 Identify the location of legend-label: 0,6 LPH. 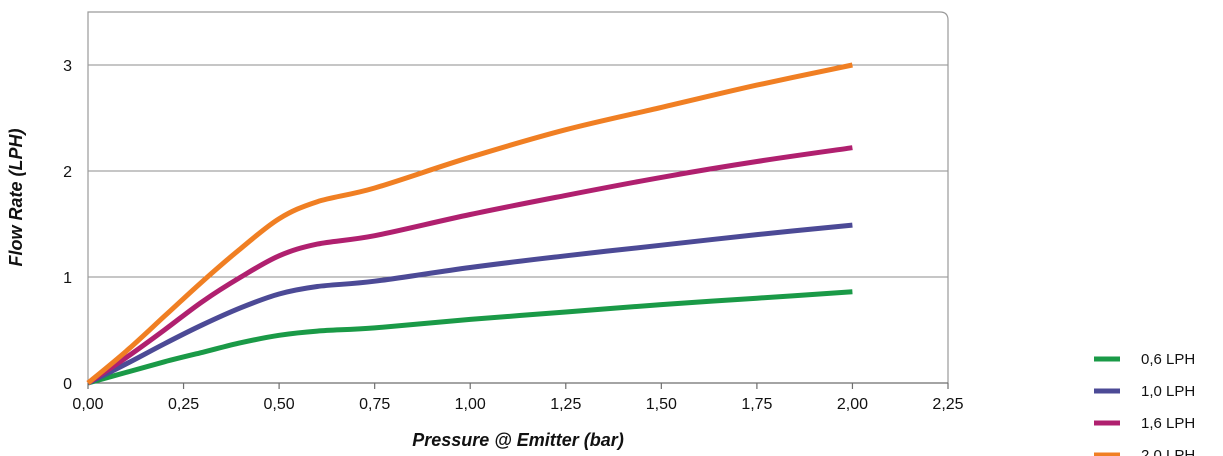
(1168, 359).